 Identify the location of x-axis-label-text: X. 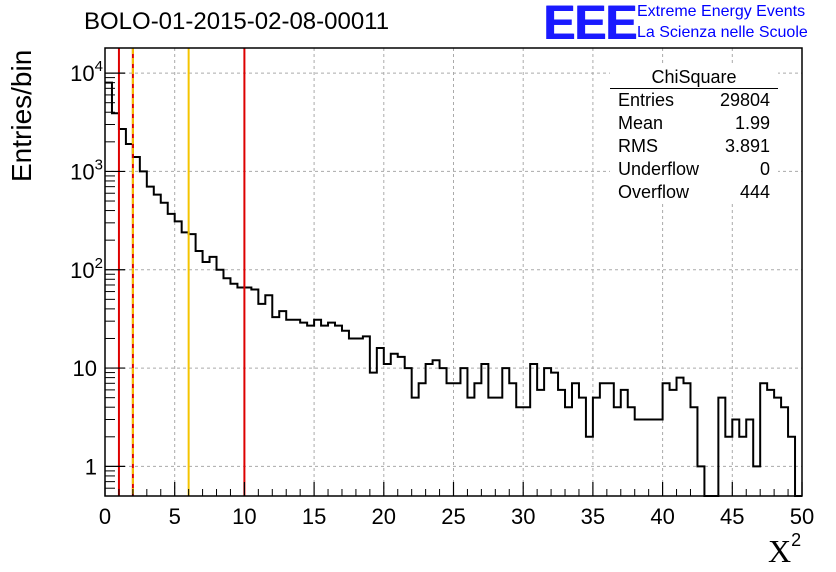
(780, 551).